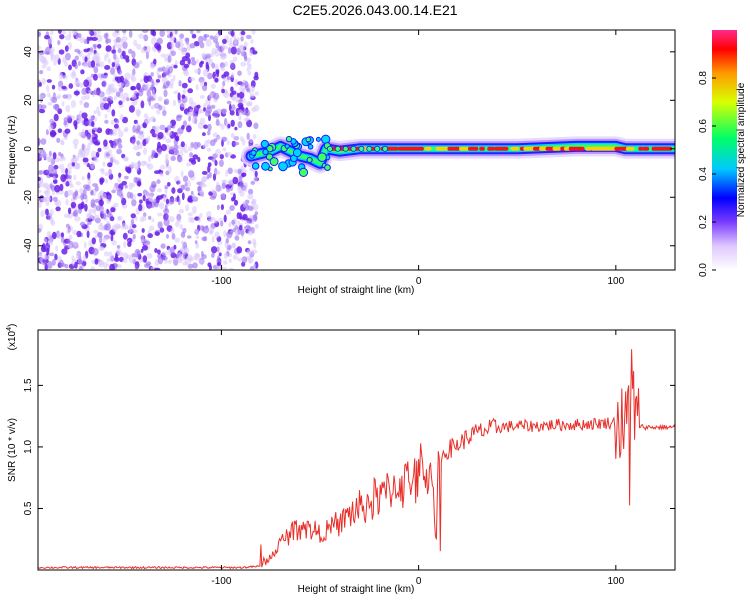 The width and height of the screenshot is (750, 600). I want to click on y-tick-label: -40, so click(28, 245).